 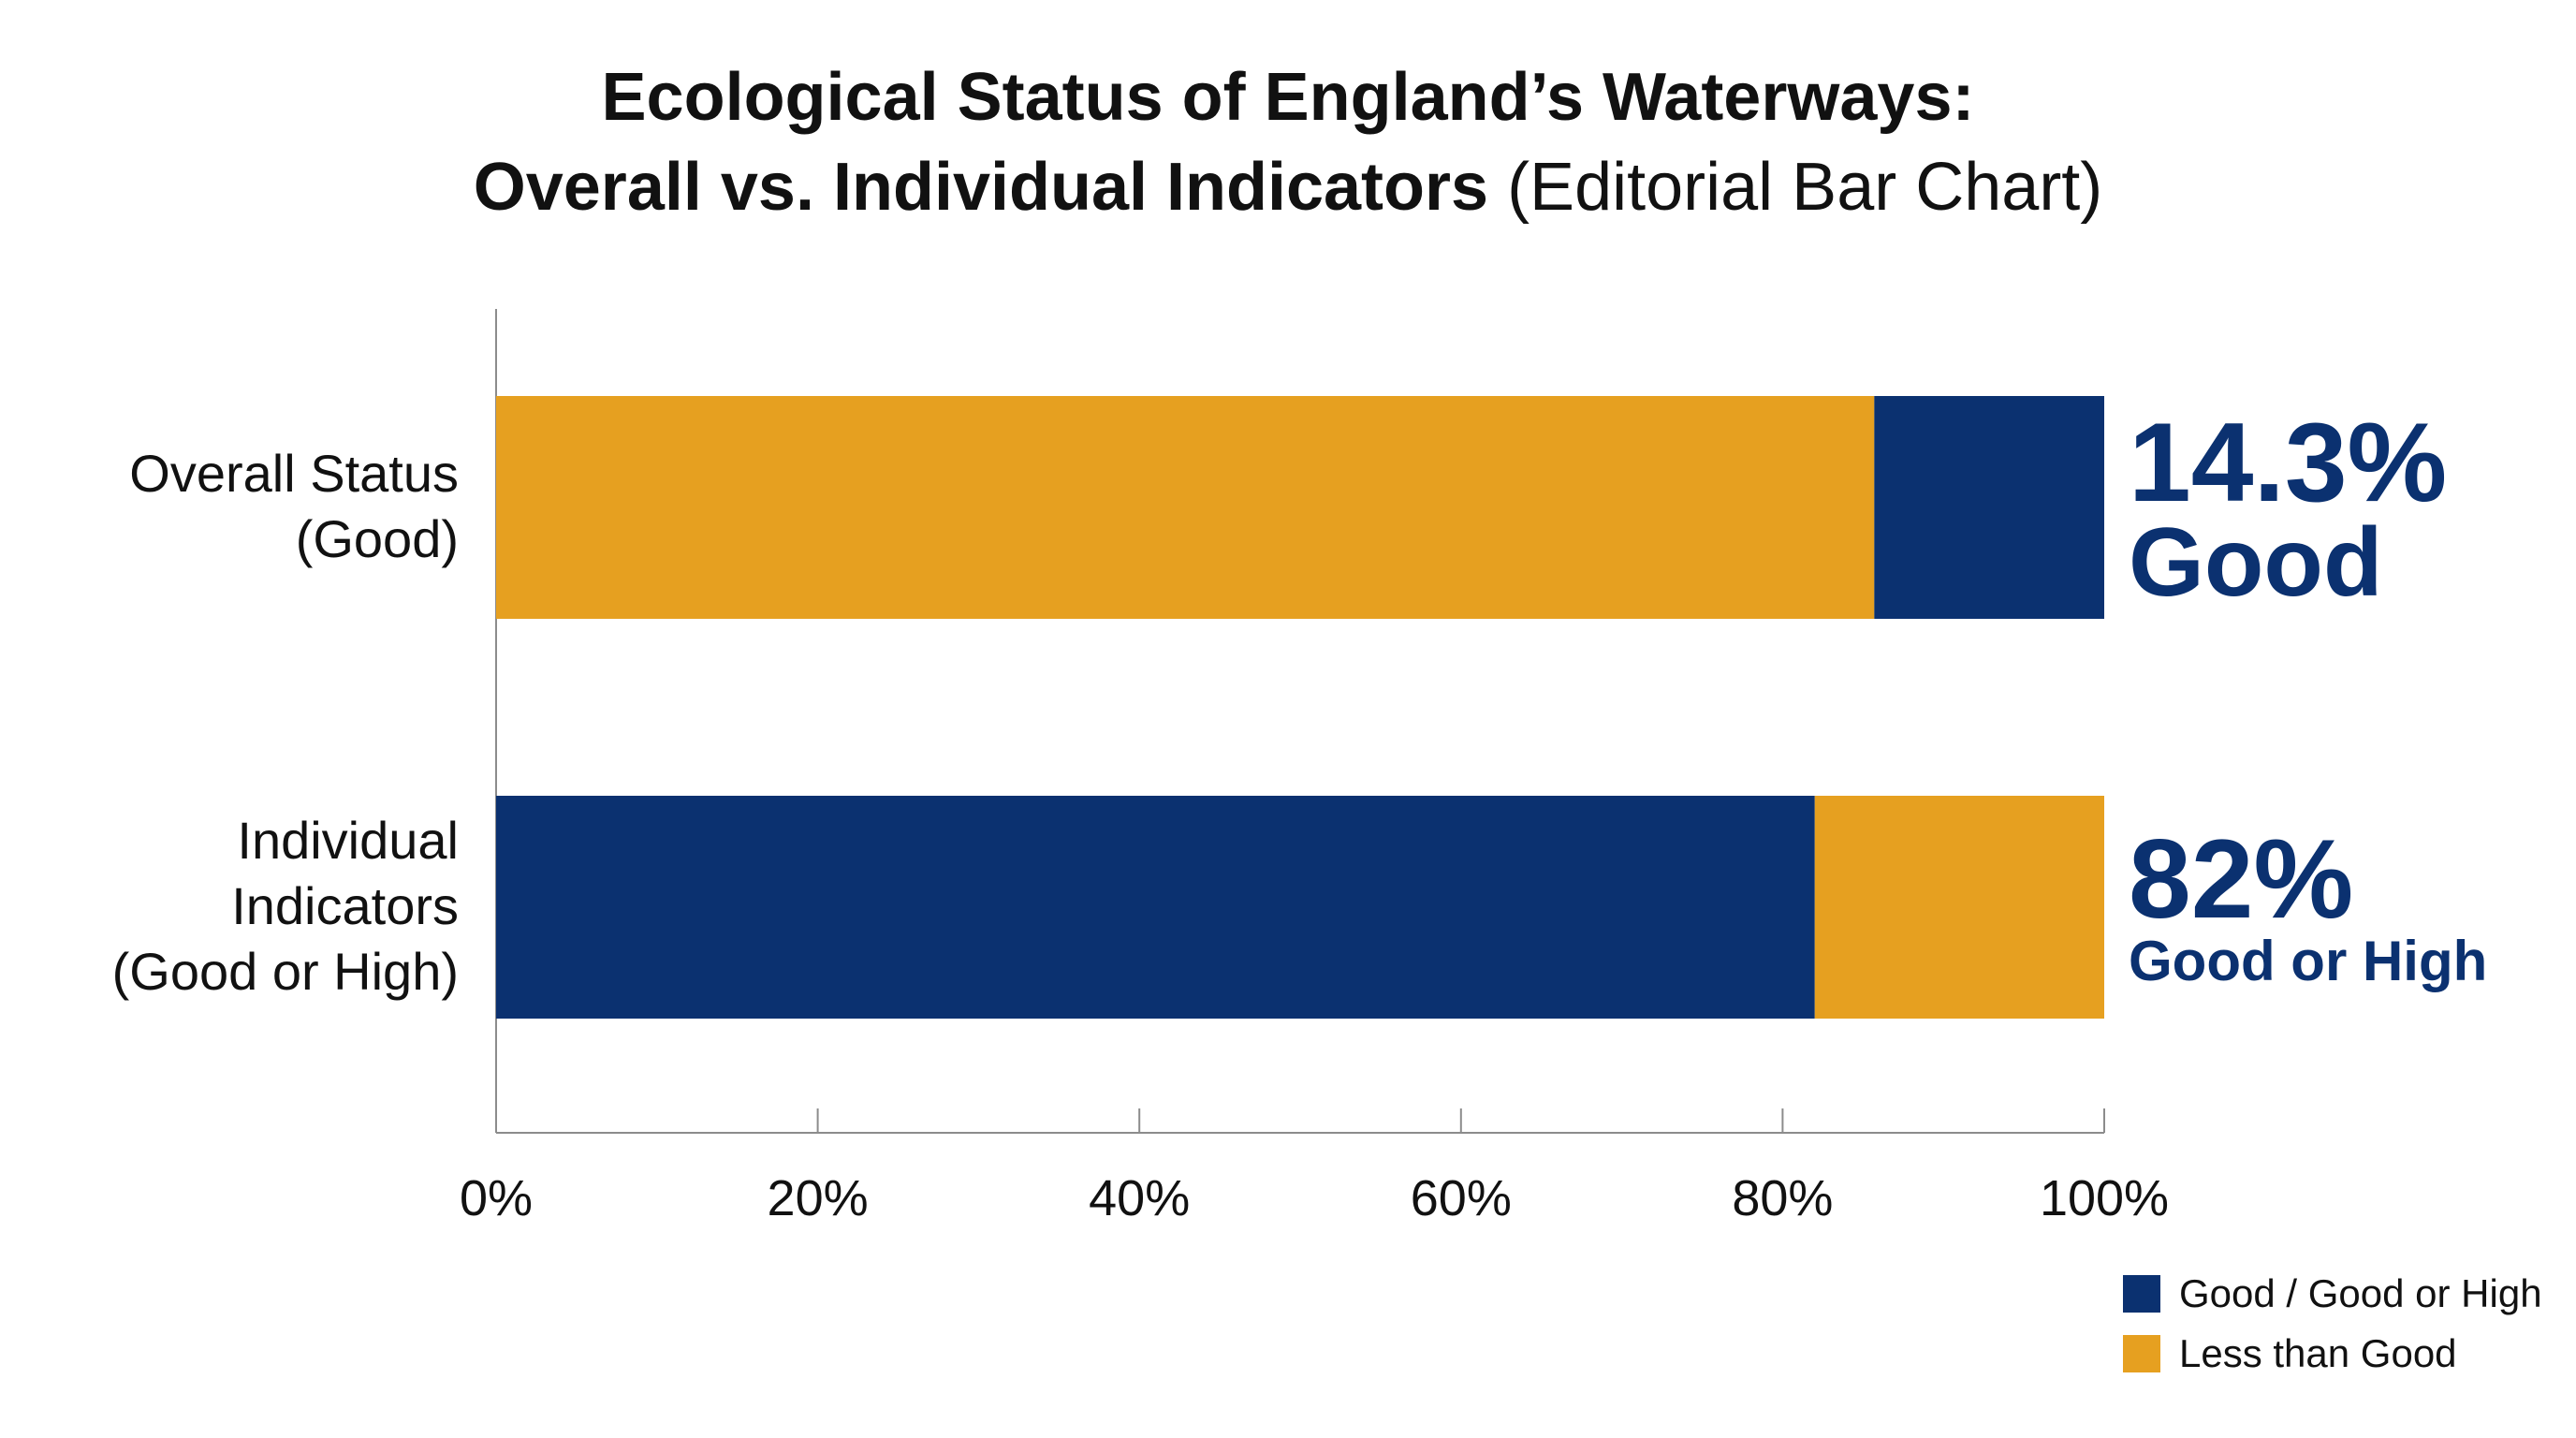 I want to click on category-label-0-line-0: Overall Status, so click(x=294, y=473).